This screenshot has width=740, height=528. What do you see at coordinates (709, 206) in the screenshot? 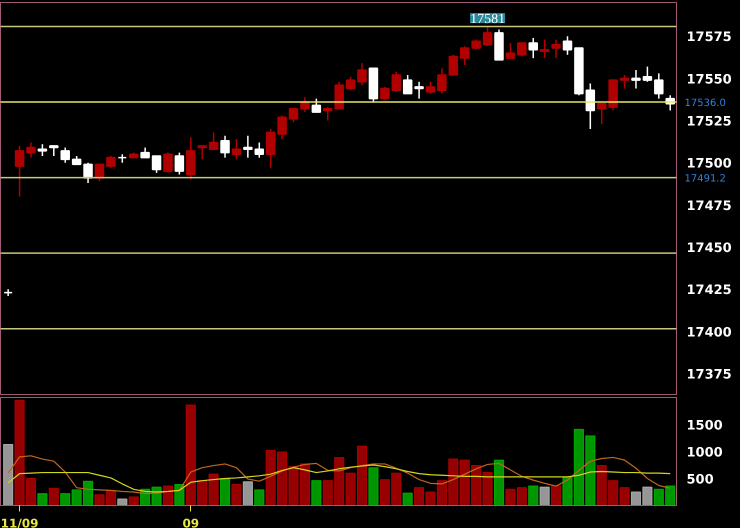
I see `y-tick-label: 17475` at bounding box center [709, 206].